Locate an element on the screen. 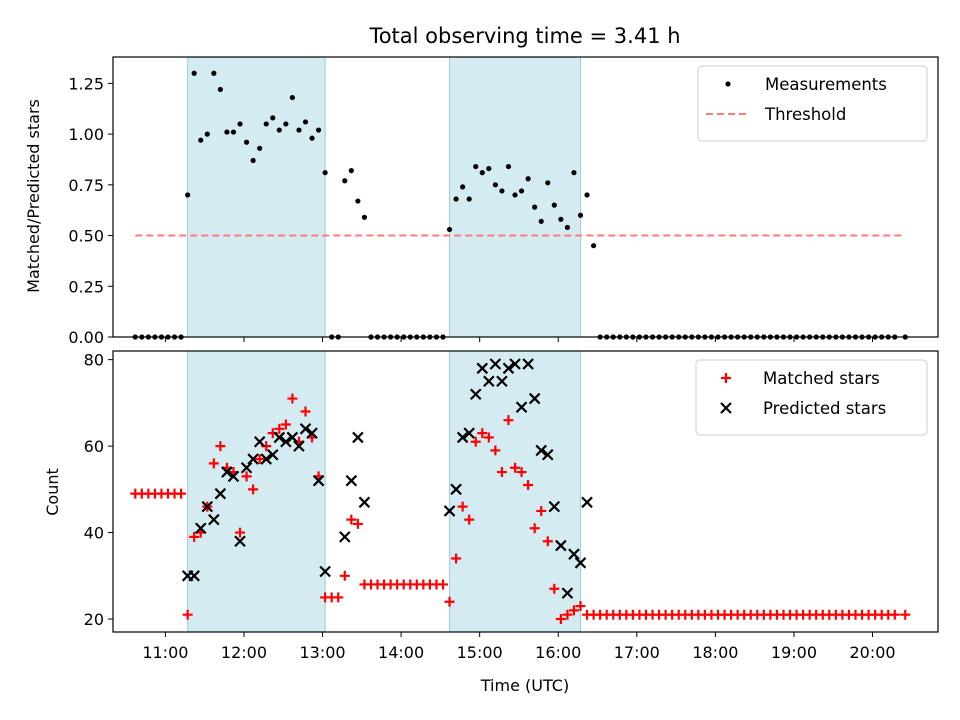 The image size is (960, 720). legend-label: Threshold is located at coordinates (805, 114).